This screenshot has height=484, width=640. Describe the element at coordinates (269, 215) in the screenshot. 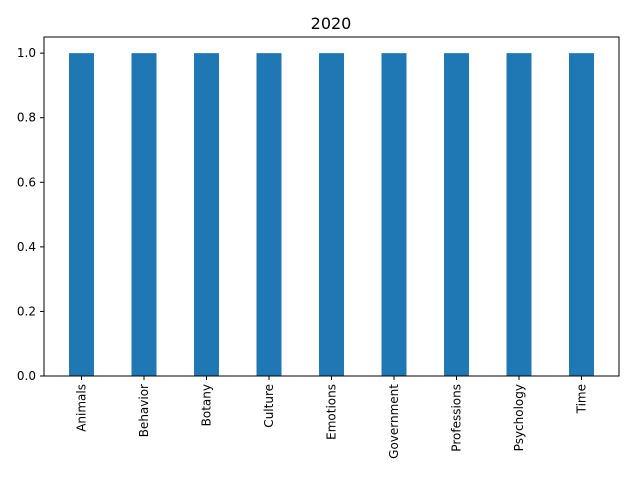

I see `bar-culture` at that location.